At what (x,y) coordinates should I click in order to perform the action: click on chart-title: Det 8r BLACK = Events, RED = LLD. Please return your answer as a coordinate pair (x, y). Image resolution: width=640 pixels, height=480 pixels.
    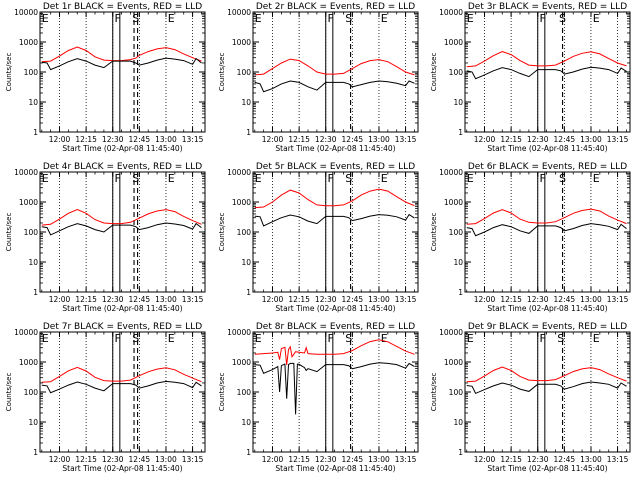
    Looking at the image, I should click on (335, 327).